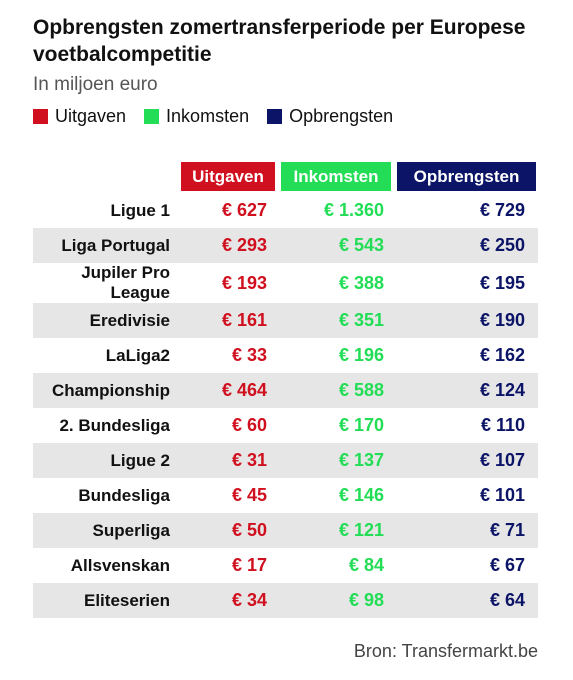 The height and width of the screenshot is (680, 573). I want to click on row-label: Eredivisie, so click(129, 320).